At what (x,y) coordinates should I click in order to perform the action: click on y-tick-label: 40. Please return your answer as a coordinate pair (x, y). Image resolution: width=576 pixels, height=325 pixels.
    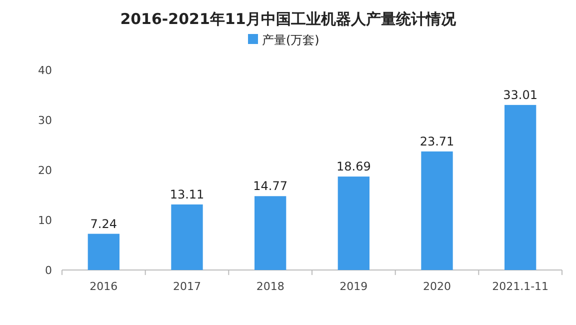
    Looking at the image, I should click on (45, 70).